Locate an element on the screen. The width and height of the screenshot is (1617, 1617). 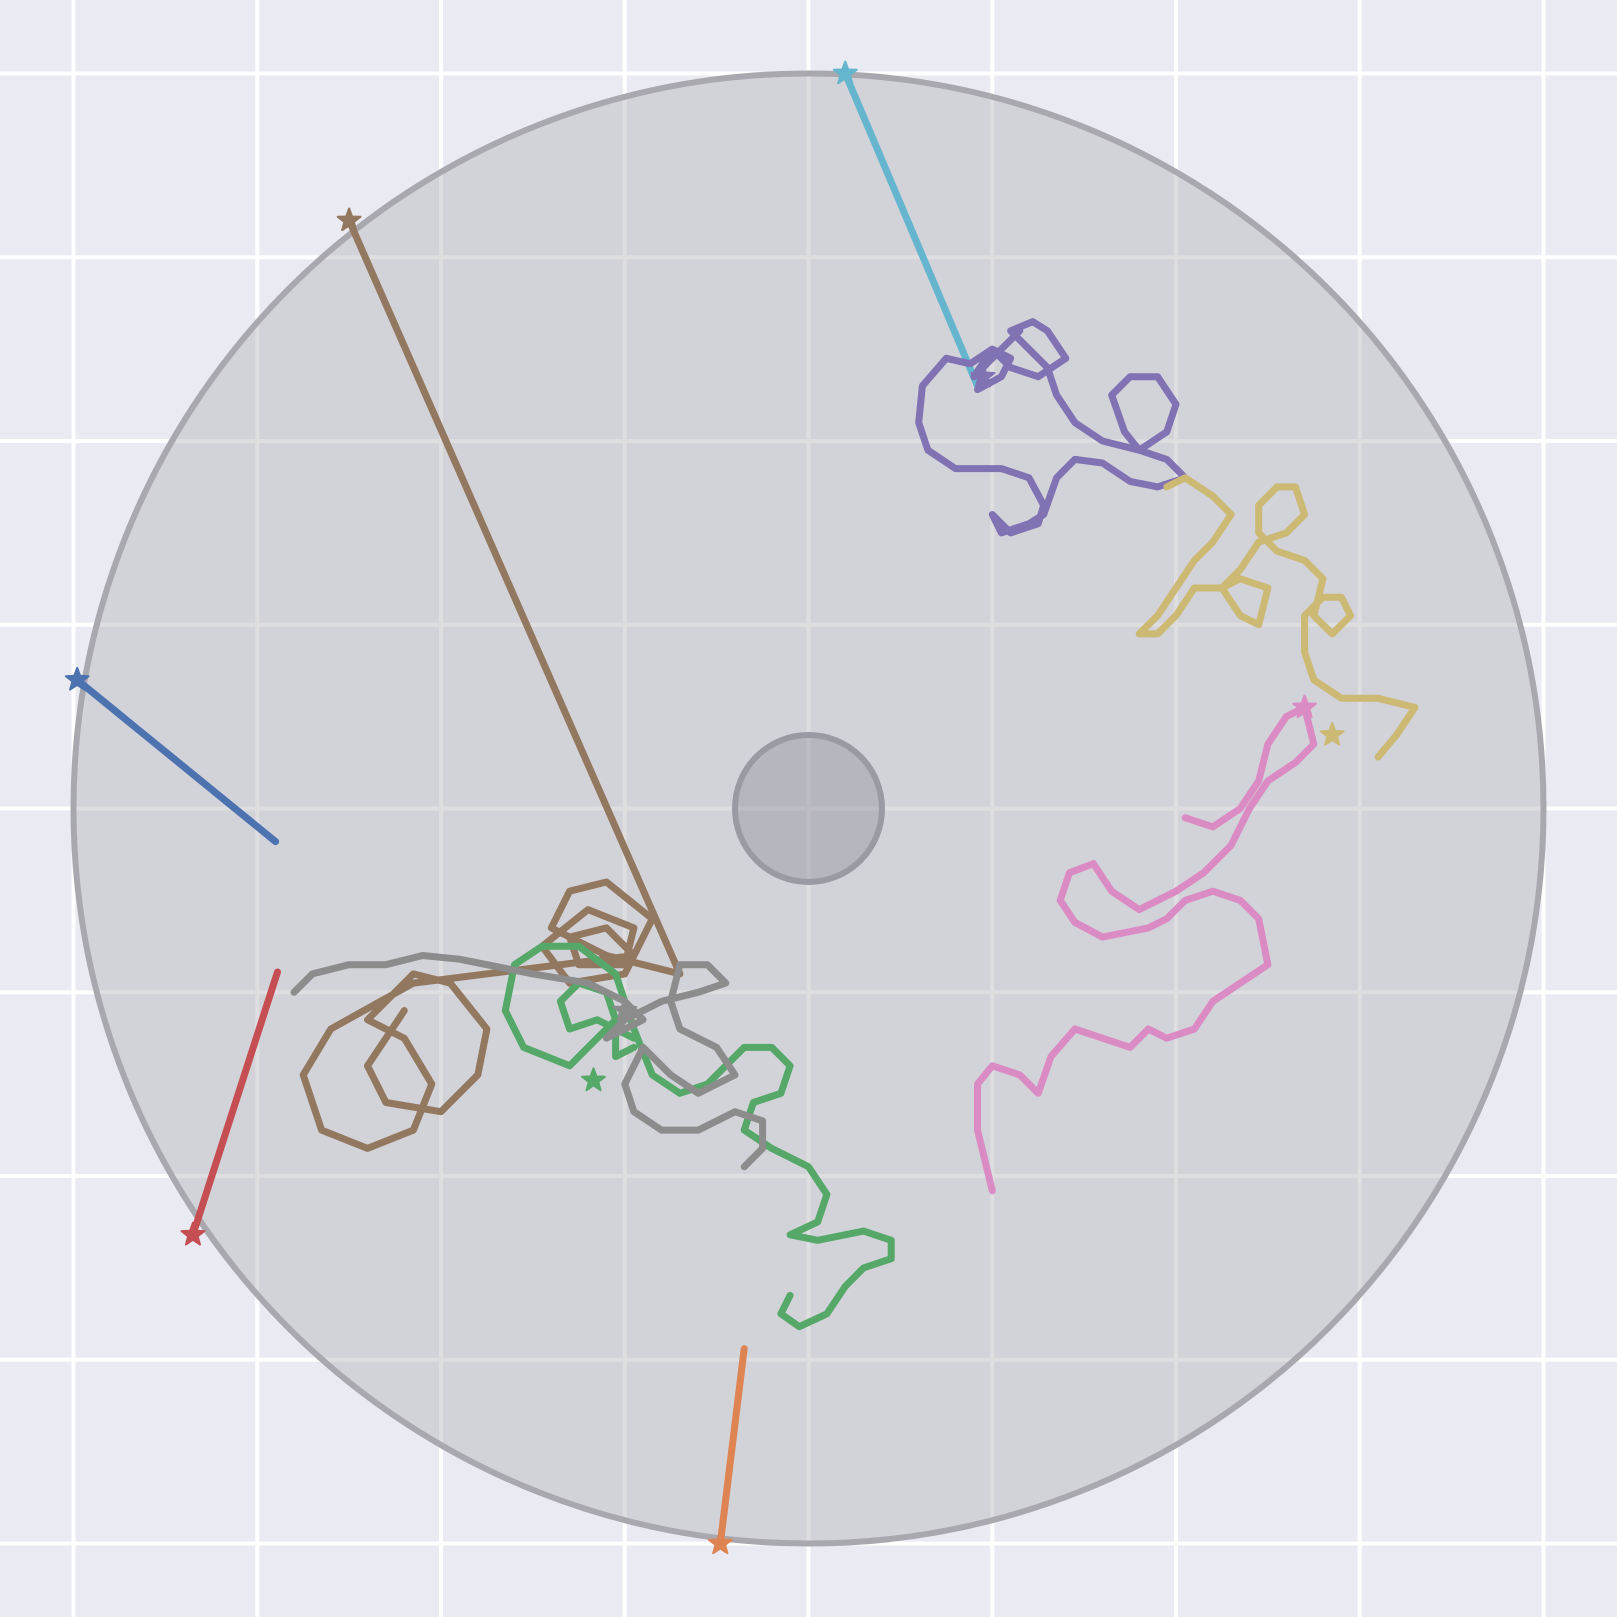
series-9-start-marker is located at coordinates (1304, 706).